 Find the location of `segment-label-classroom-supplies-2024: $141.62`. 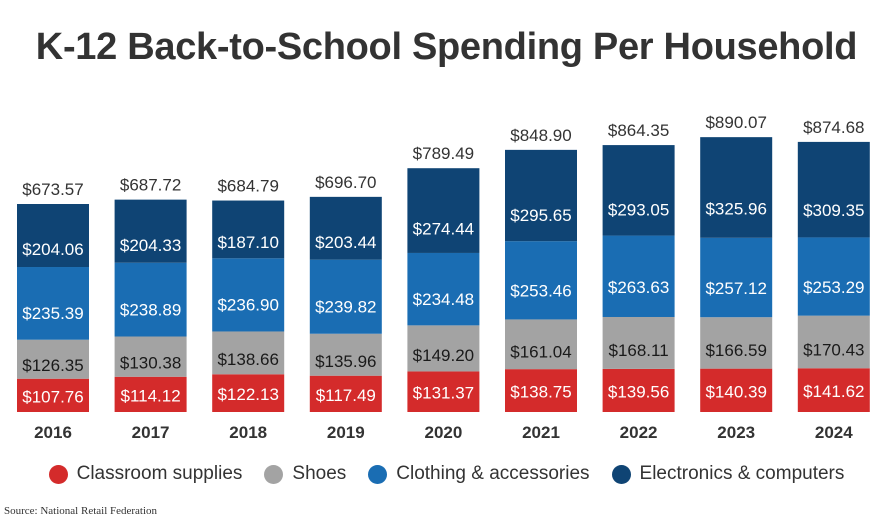

segment-label-classroom-supplies-2024: $141.62 is located at coordinates (833, 391).